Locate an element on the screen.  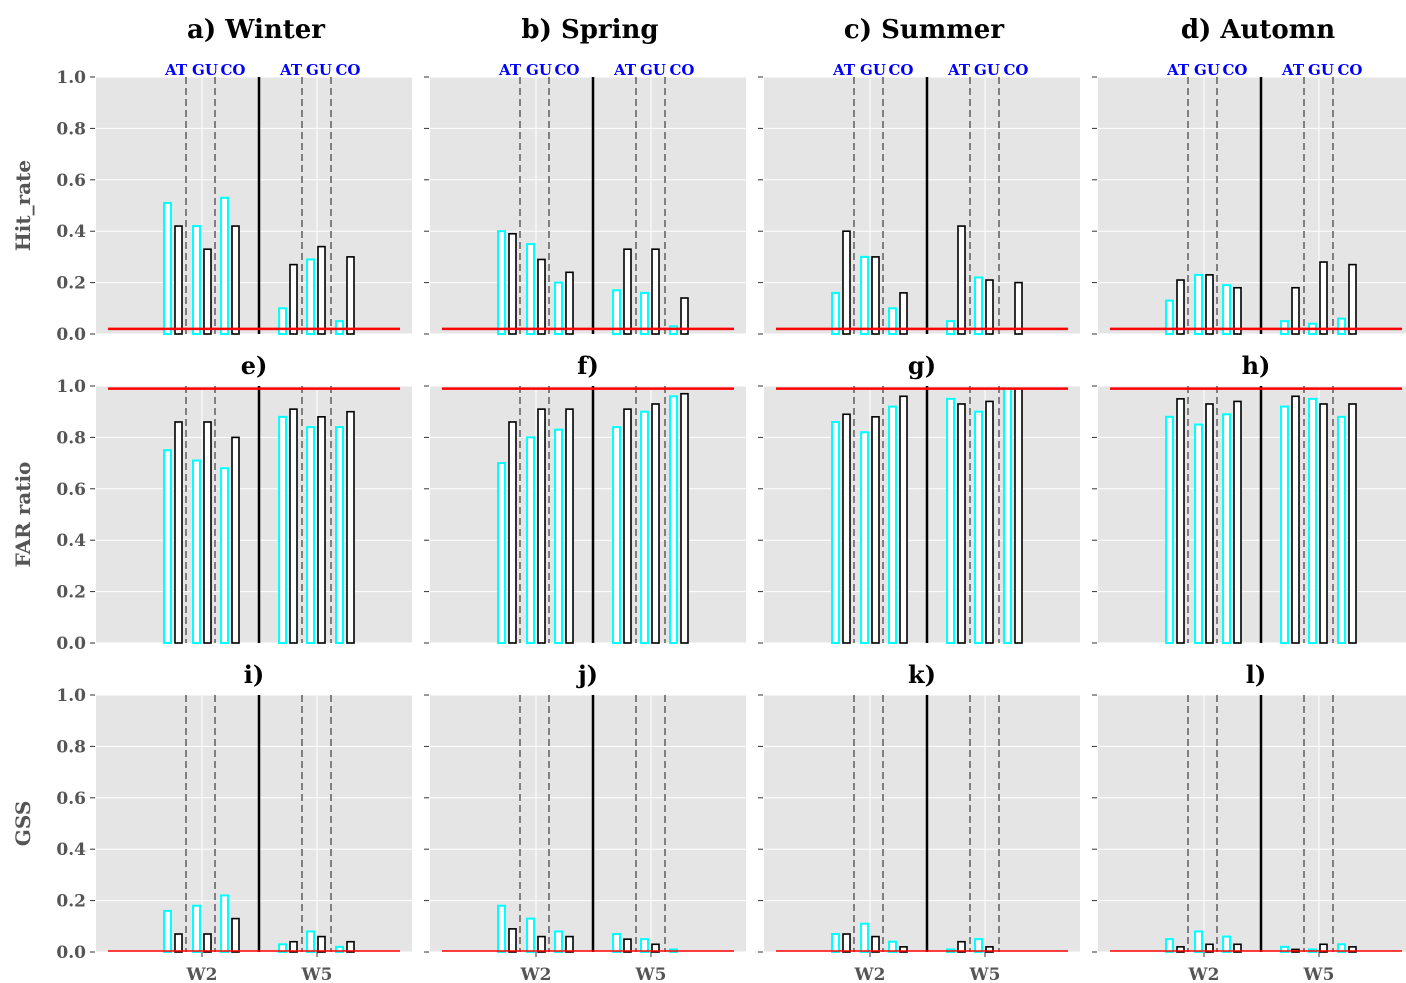
panel-title: b) Spring is located at coordinates (589, 30).